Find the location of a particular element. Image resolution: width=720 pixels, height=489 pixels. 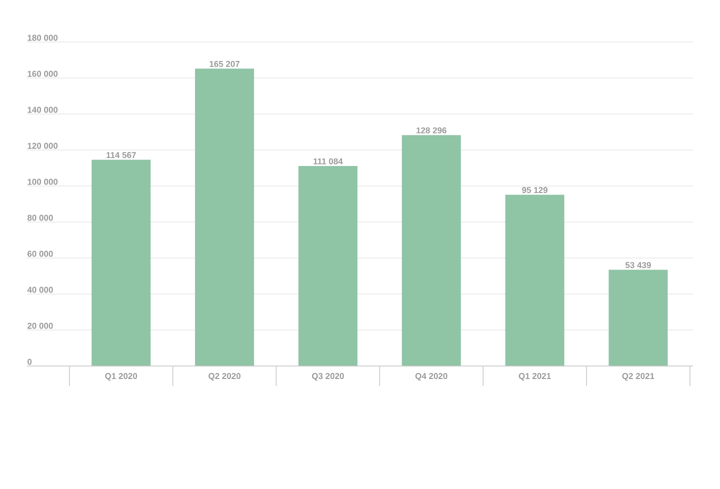

data-label: 111 084 is located at coordinates (328, 161).